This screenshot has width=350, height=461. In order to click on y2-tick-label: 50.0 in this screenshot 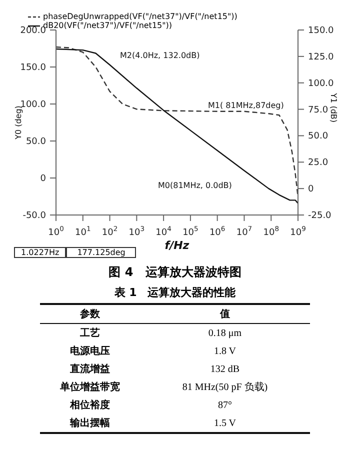, I will do `click(318, 137)`.